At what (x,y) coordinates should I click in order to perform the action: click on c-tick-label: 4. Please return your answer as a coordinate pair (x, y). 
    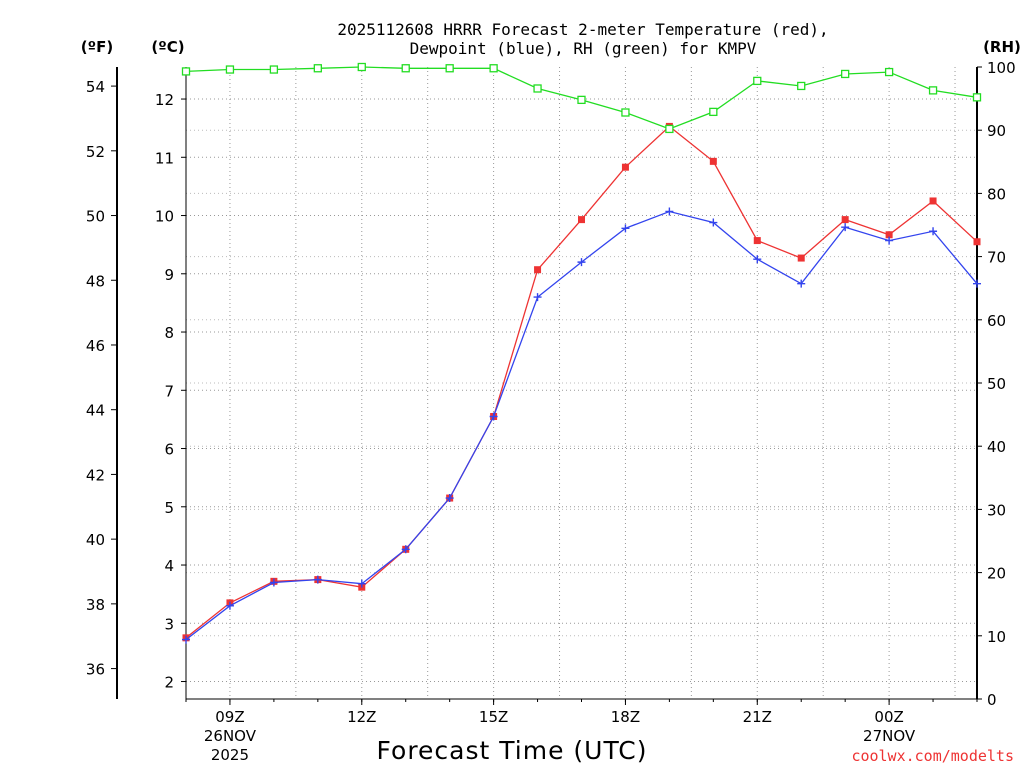
    Looking at the image, I should click on (169, 566).